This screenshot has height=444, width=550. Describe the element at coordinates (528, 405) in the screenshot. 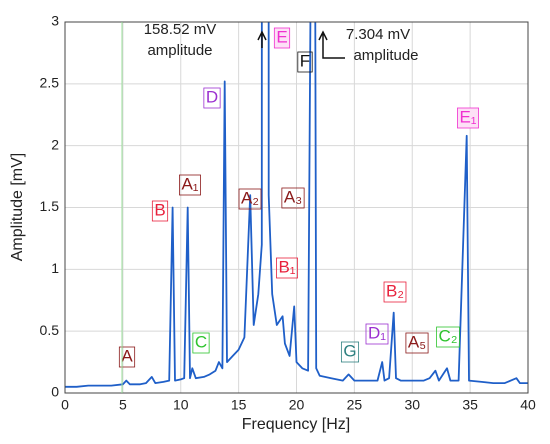

I see `x-tick-label: 40` at that location.